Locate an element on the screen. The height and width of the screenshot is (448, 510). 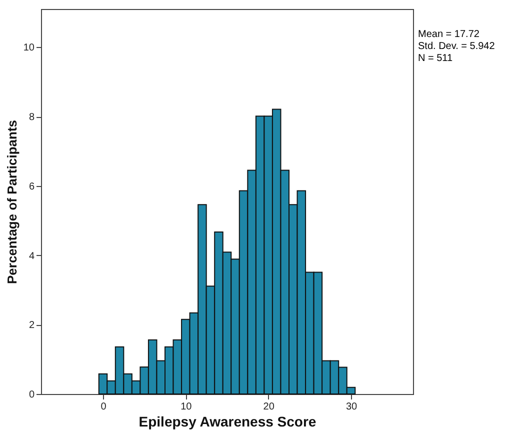
x-tick-label: 30 is located at coordinates (352, 407).